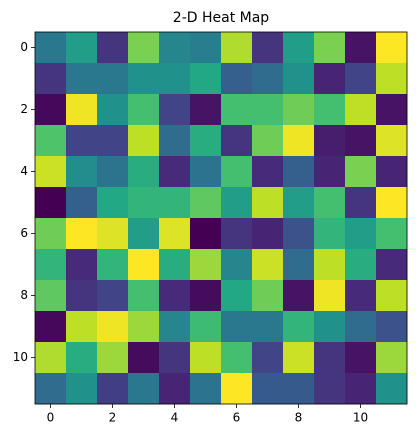 This screenshot has width=416, height=439. What do you see at coordinates (299, 418) in the screenshot?
I see `x-tick-label: 8` at bounding box center [299, 418].